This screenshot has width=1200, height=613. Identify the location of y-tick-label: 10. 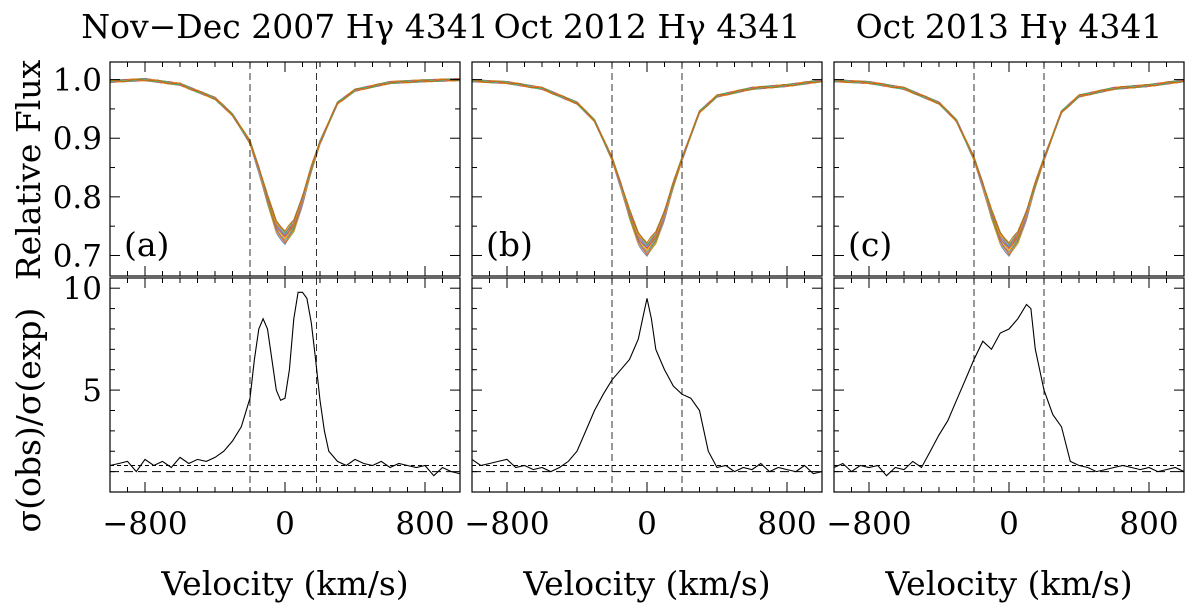
(82, 289).